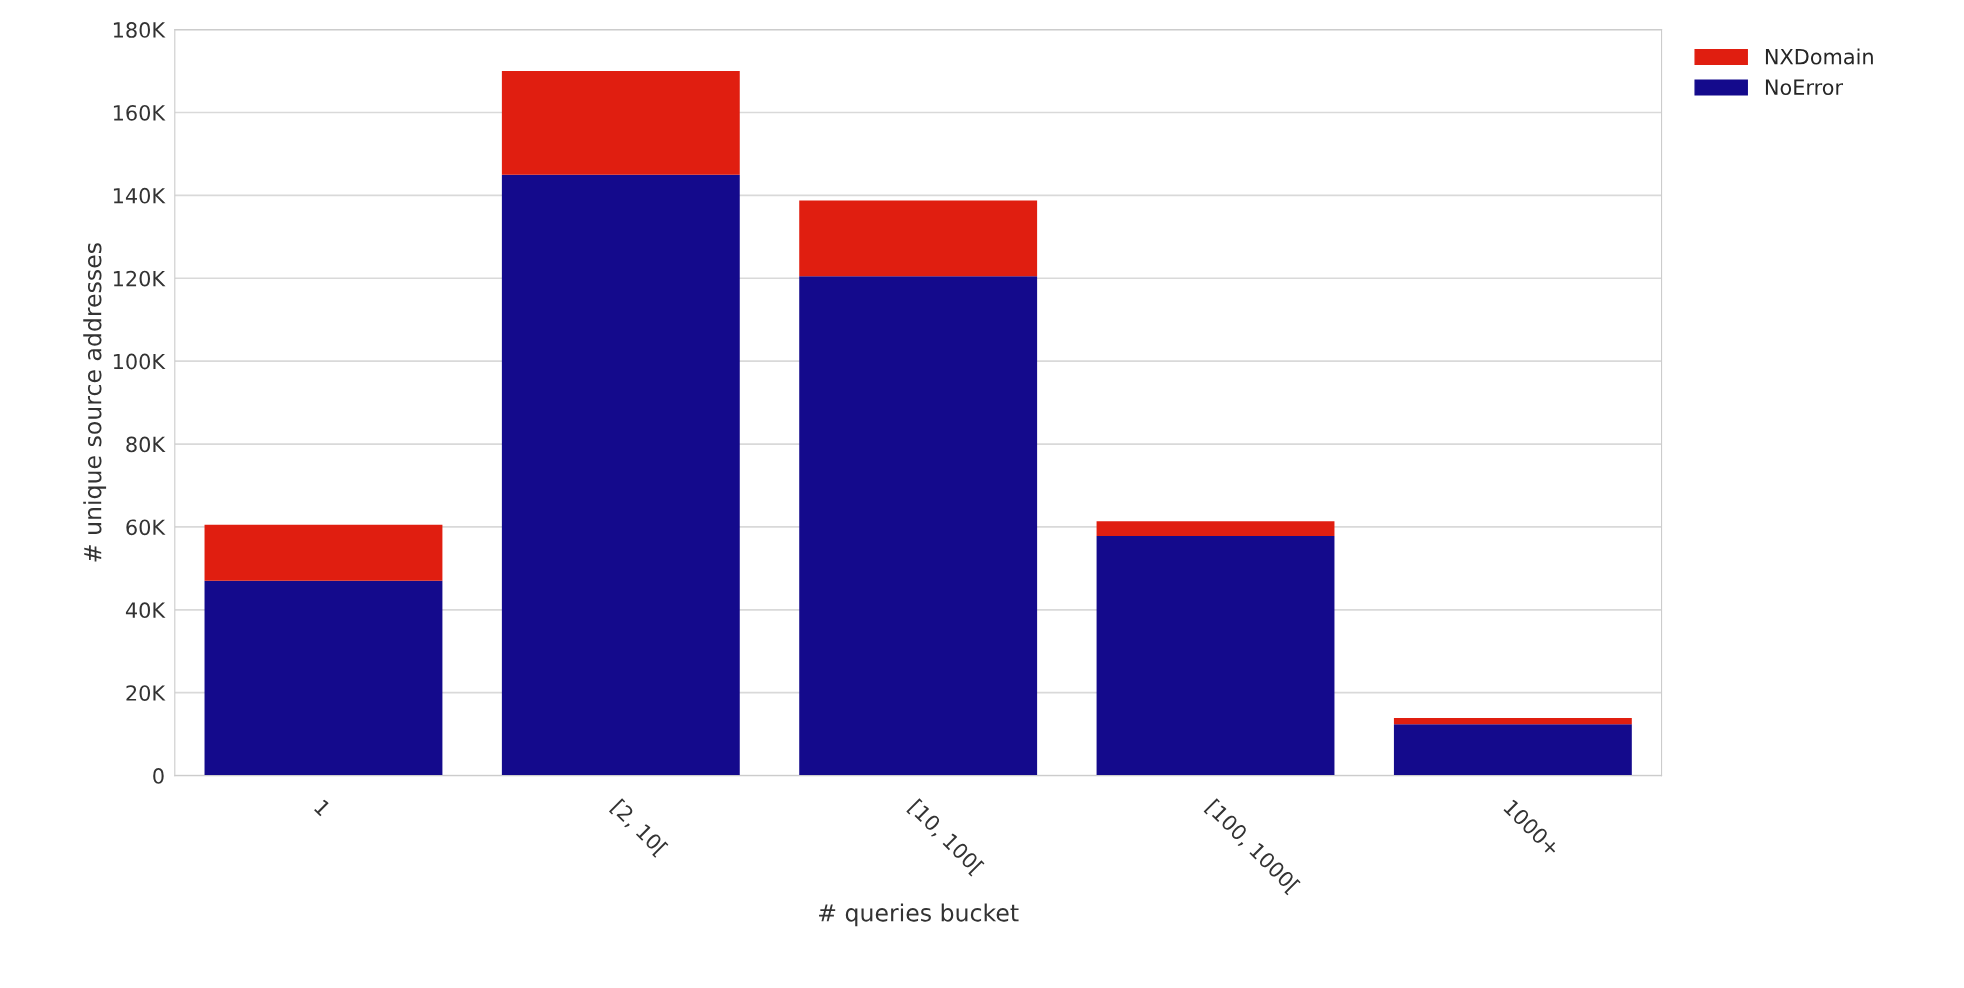  I want to click on y-tick-label: 60K, so click(146, 527).